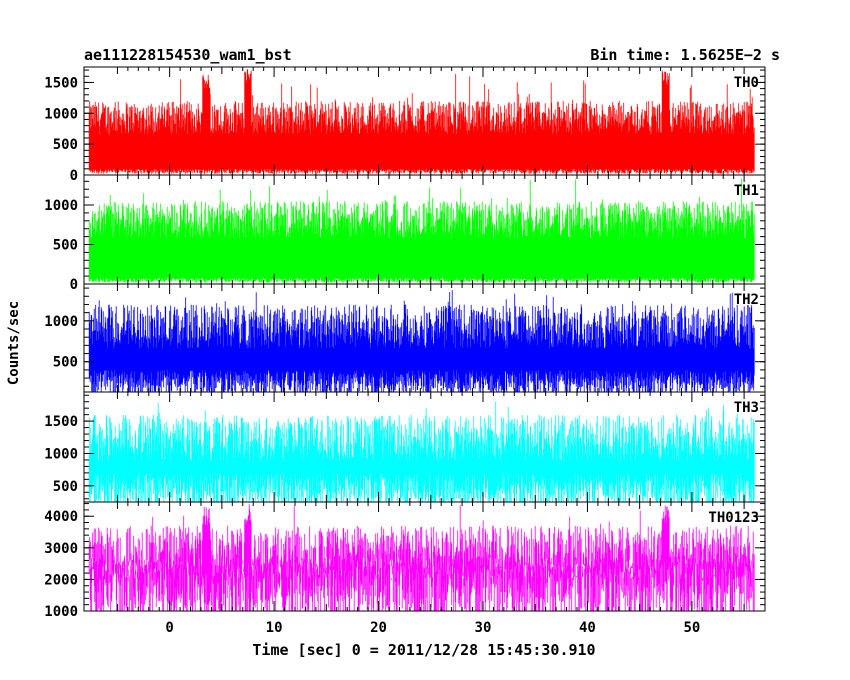 The width and height of the screenshot is (850, 680). I want to click on panel-label: TH0, so click(746, 83).